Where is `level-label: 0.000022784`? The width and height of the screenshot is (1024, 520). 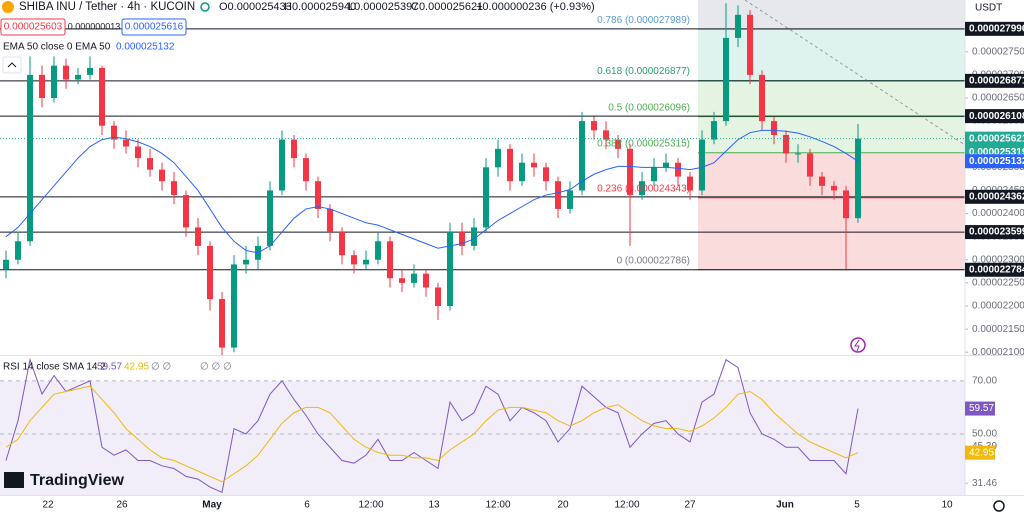
level-label: 0.000022784 is located at coordinates (996, 269).